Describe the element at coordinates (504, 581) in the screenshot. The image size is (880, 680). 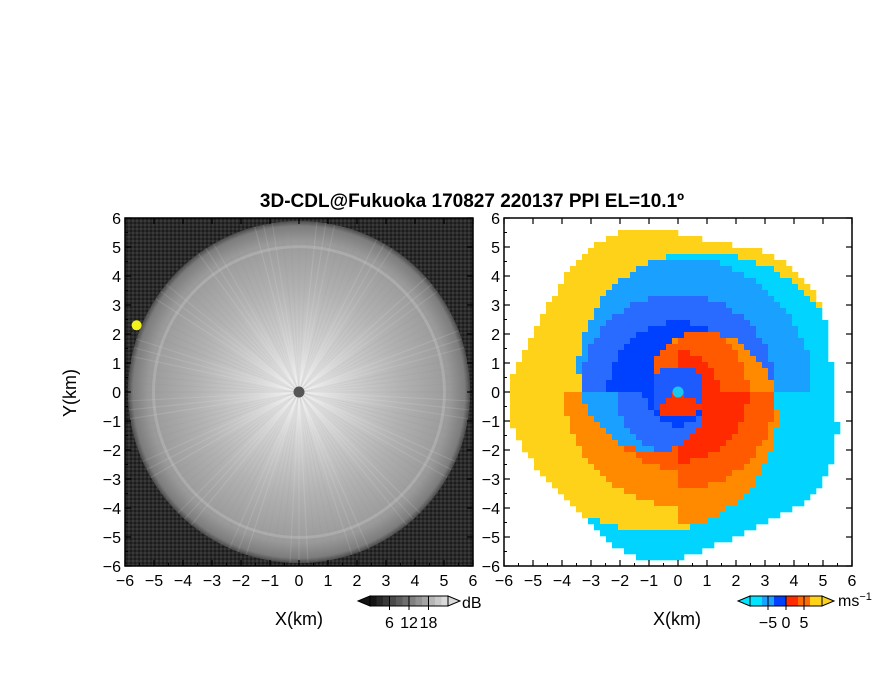
I see `right-x-tick-label: −6` at that location.